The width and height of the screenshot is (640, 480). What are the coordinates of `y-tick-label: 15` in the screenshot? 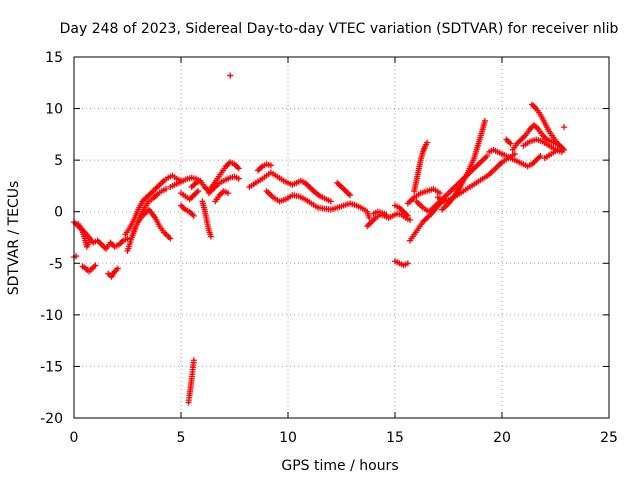 It's located at (54, 58).